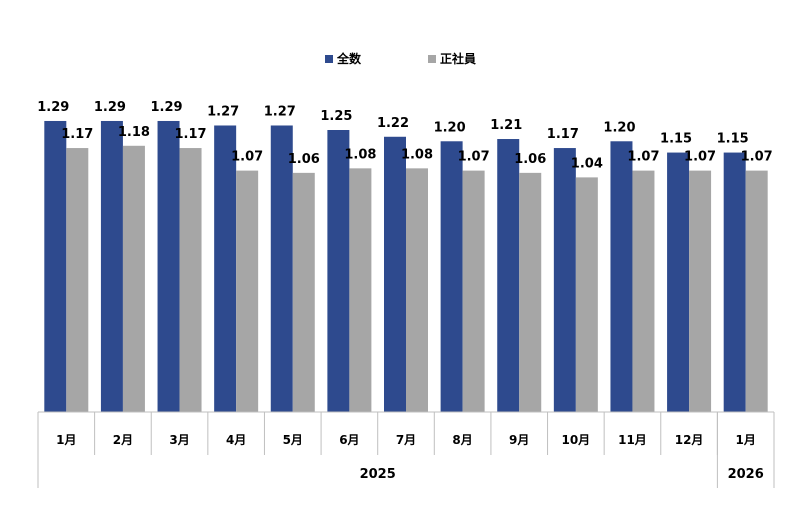 The image size is (800, 526). What do you see at coordinates (587, 163) in the screenshot?
I see `value-label-series1-9: 1.04` at bounding box center [587, 163].